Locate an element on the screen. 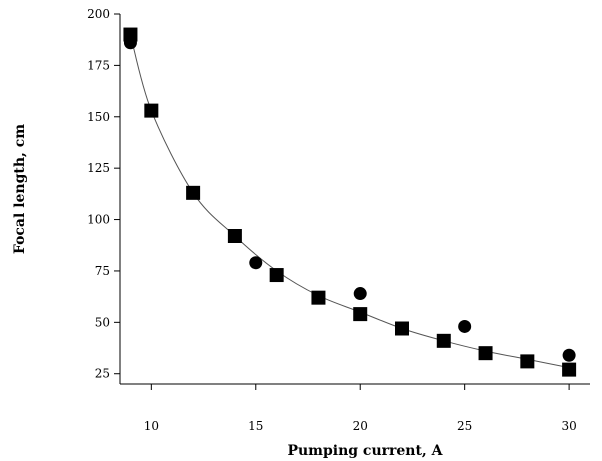  y-tick-label: 50 is located at coordinates (102, 322).